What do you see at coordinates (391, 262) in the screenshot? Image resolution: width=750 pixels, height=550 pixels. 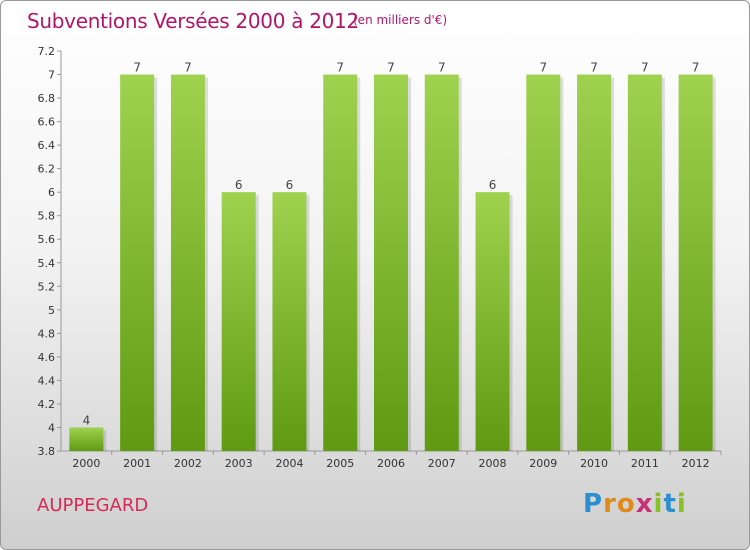 I see `bar-2006` at bounding box center [391, 262].